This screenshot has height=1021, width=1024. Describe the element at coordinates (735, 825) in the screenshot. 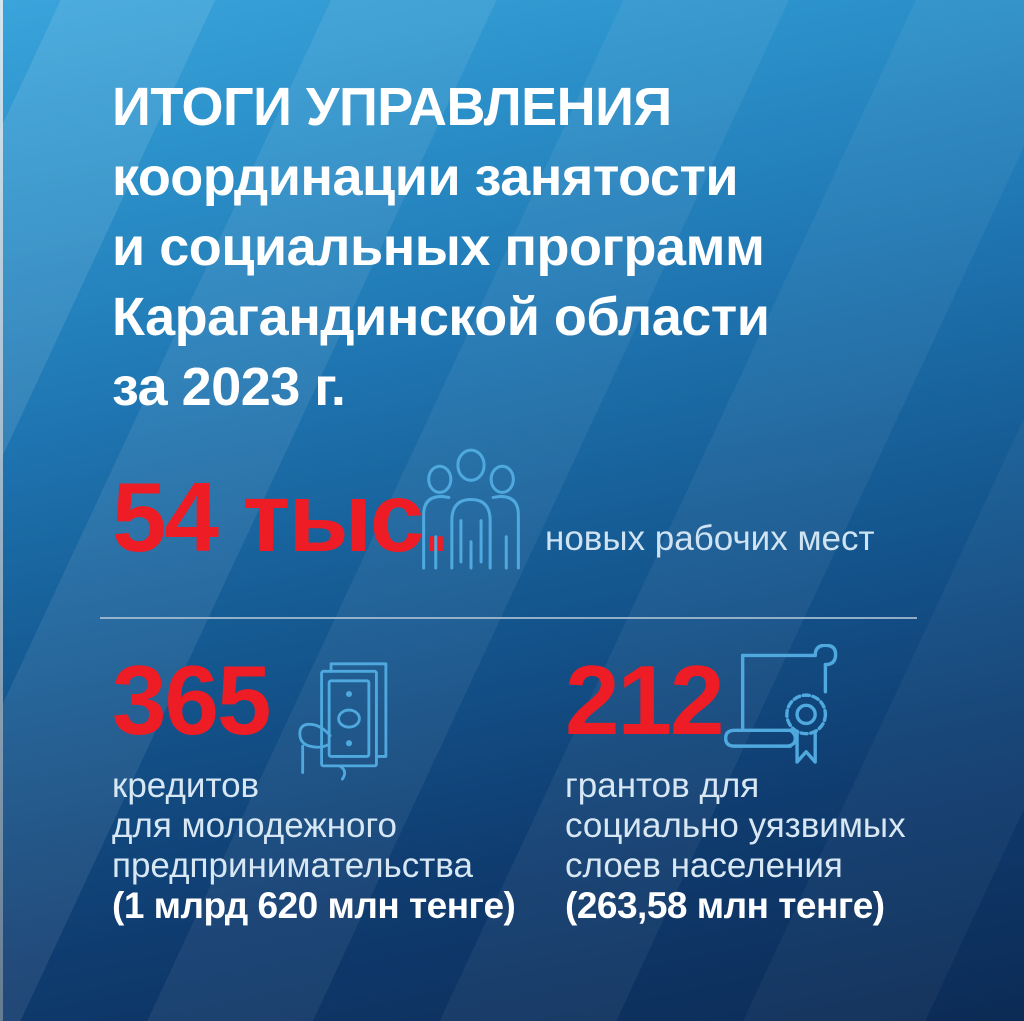

I see `grants-desc-line-2: социально уязвимых` at that location.